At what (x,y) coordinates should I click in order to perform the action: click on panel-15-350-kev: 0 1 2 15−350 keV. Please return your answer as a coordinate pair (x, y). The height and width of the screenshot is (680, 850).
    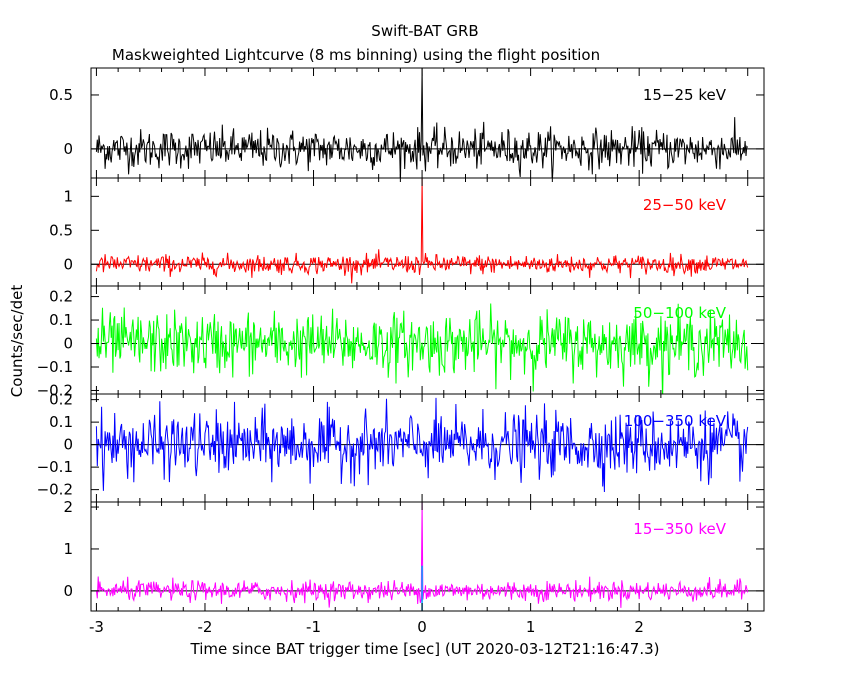
    Looking at the image, I should click on (414, 555).